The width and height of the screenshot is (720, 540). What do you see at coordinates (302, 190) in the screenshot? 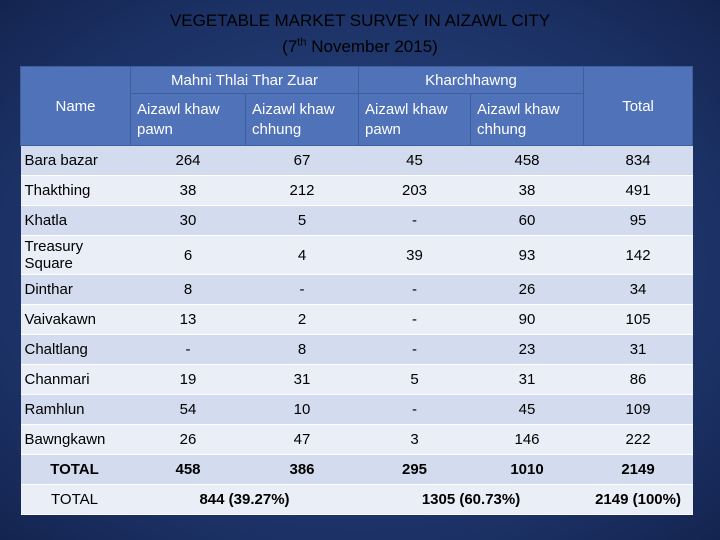
I see `cell: 212` at bounding box center [302, 190].